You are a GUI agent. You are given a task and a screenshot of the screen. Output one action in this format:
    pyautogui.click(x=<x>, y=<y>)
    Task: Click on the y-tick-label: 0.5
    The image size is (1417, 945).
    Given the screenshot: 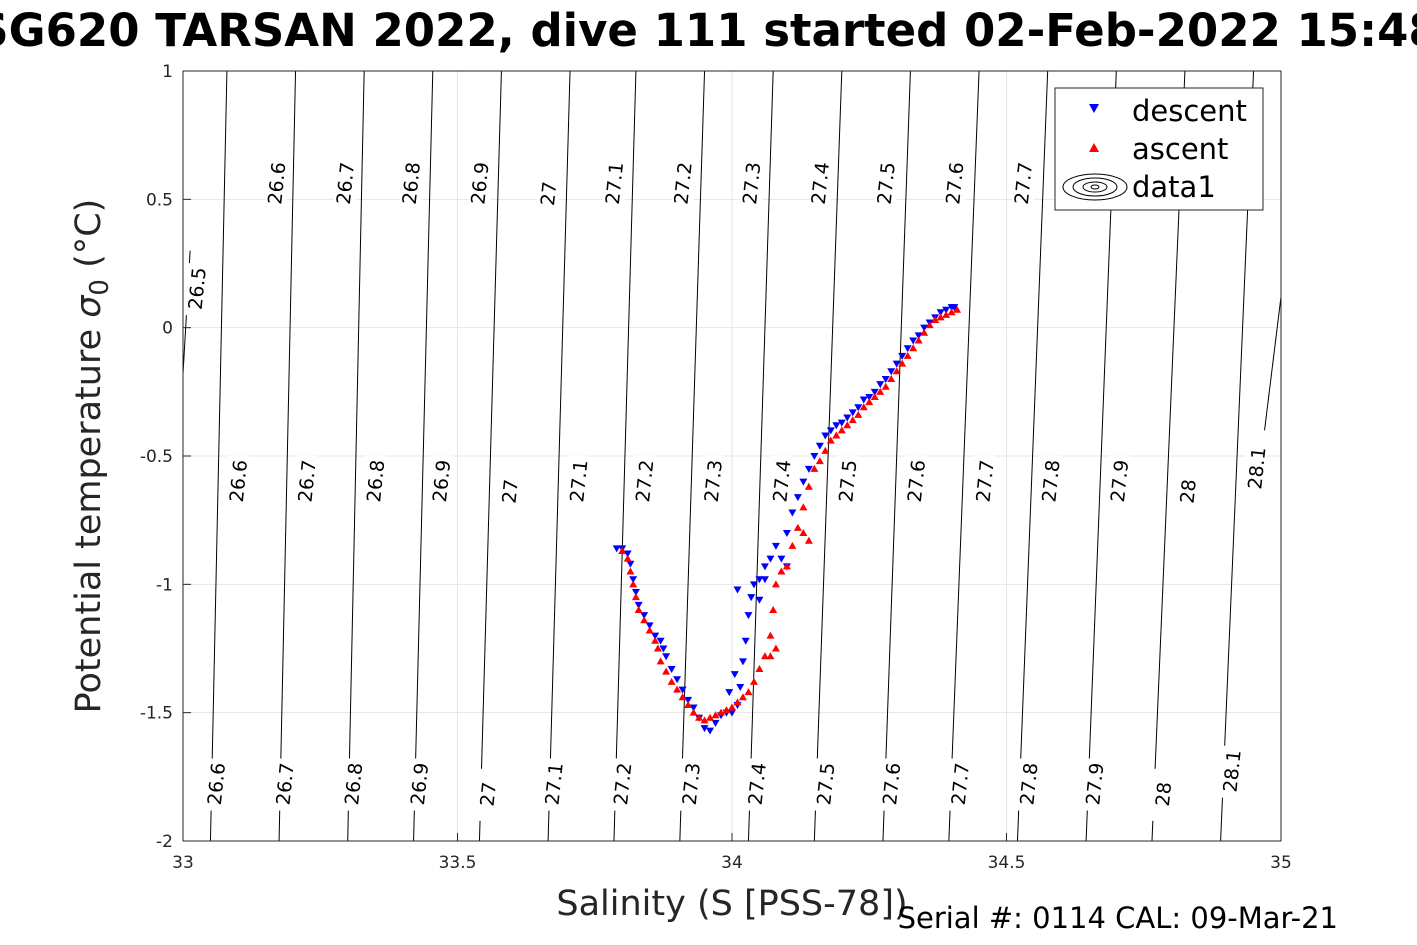 What is the action you would take?
    pyautogui.click(x=159, y=200)
    